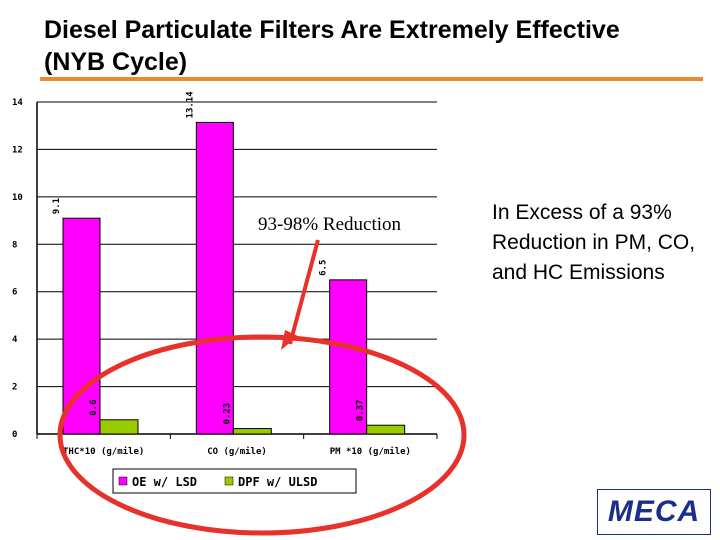 This screenshot has height=540, width=720. Describe the element at coordinates (57, 206) in the screenshot. I see `value-label: 9.1` at that location.